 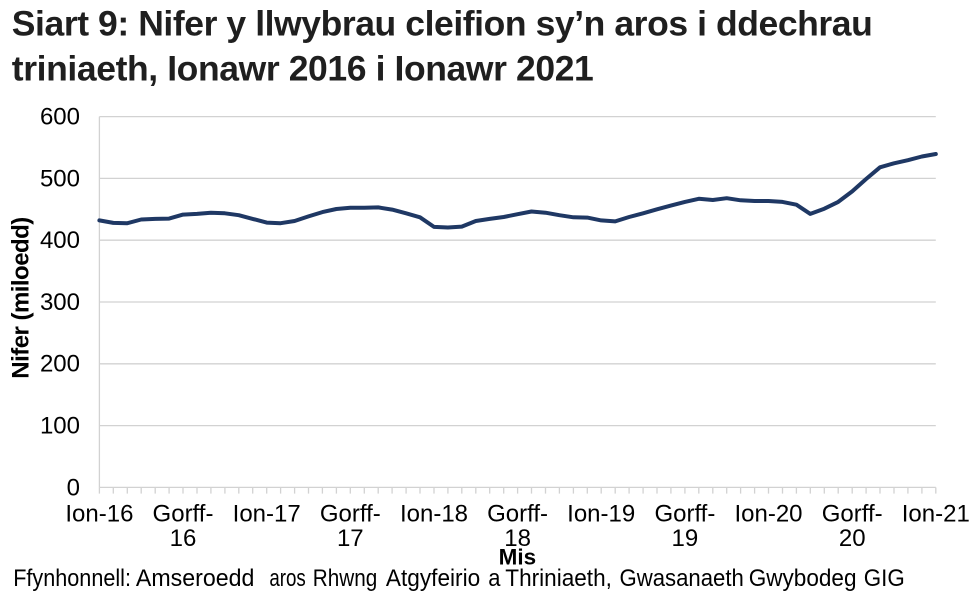 What do you see at coordinates (72, 578) in the screenshot?
I see `svg-text: Ffynhonnell:` at bounding box center [72, 578].